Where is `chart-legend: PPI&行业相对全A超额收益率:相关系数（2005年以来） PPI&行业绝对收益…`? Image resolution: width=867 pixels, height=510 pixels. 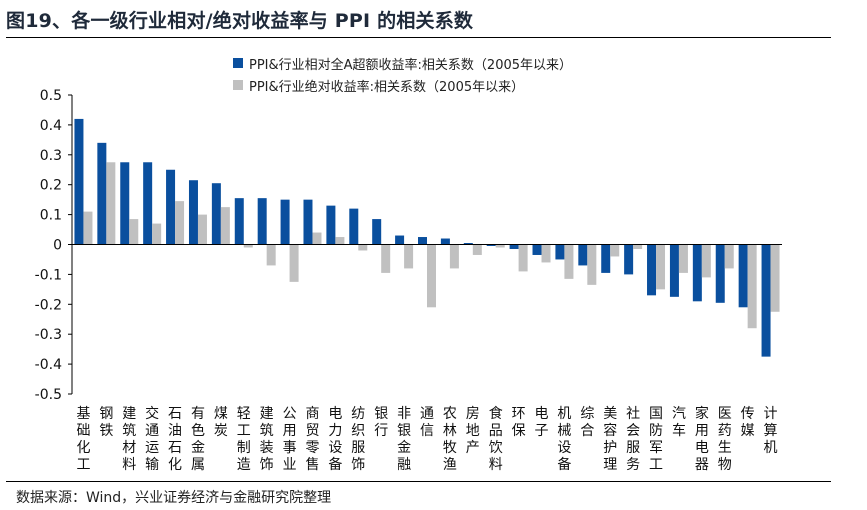 chart-legend: PPI&行业相对全A超额收益率:相关系数（2005年以来） PPI&行业绝对收益… is located at coordinates (402, 74).